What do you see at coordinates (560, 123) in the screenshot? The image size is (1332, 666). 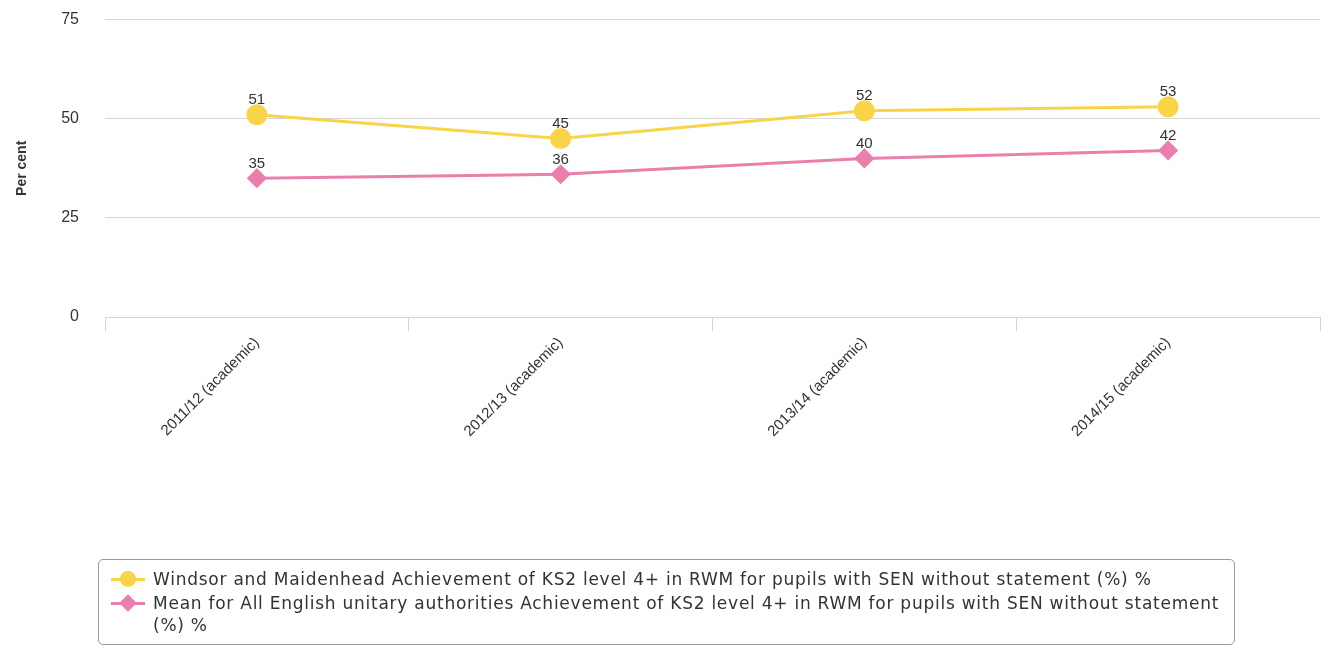 I see `data-label: 45` at bounding box center [560, 123].